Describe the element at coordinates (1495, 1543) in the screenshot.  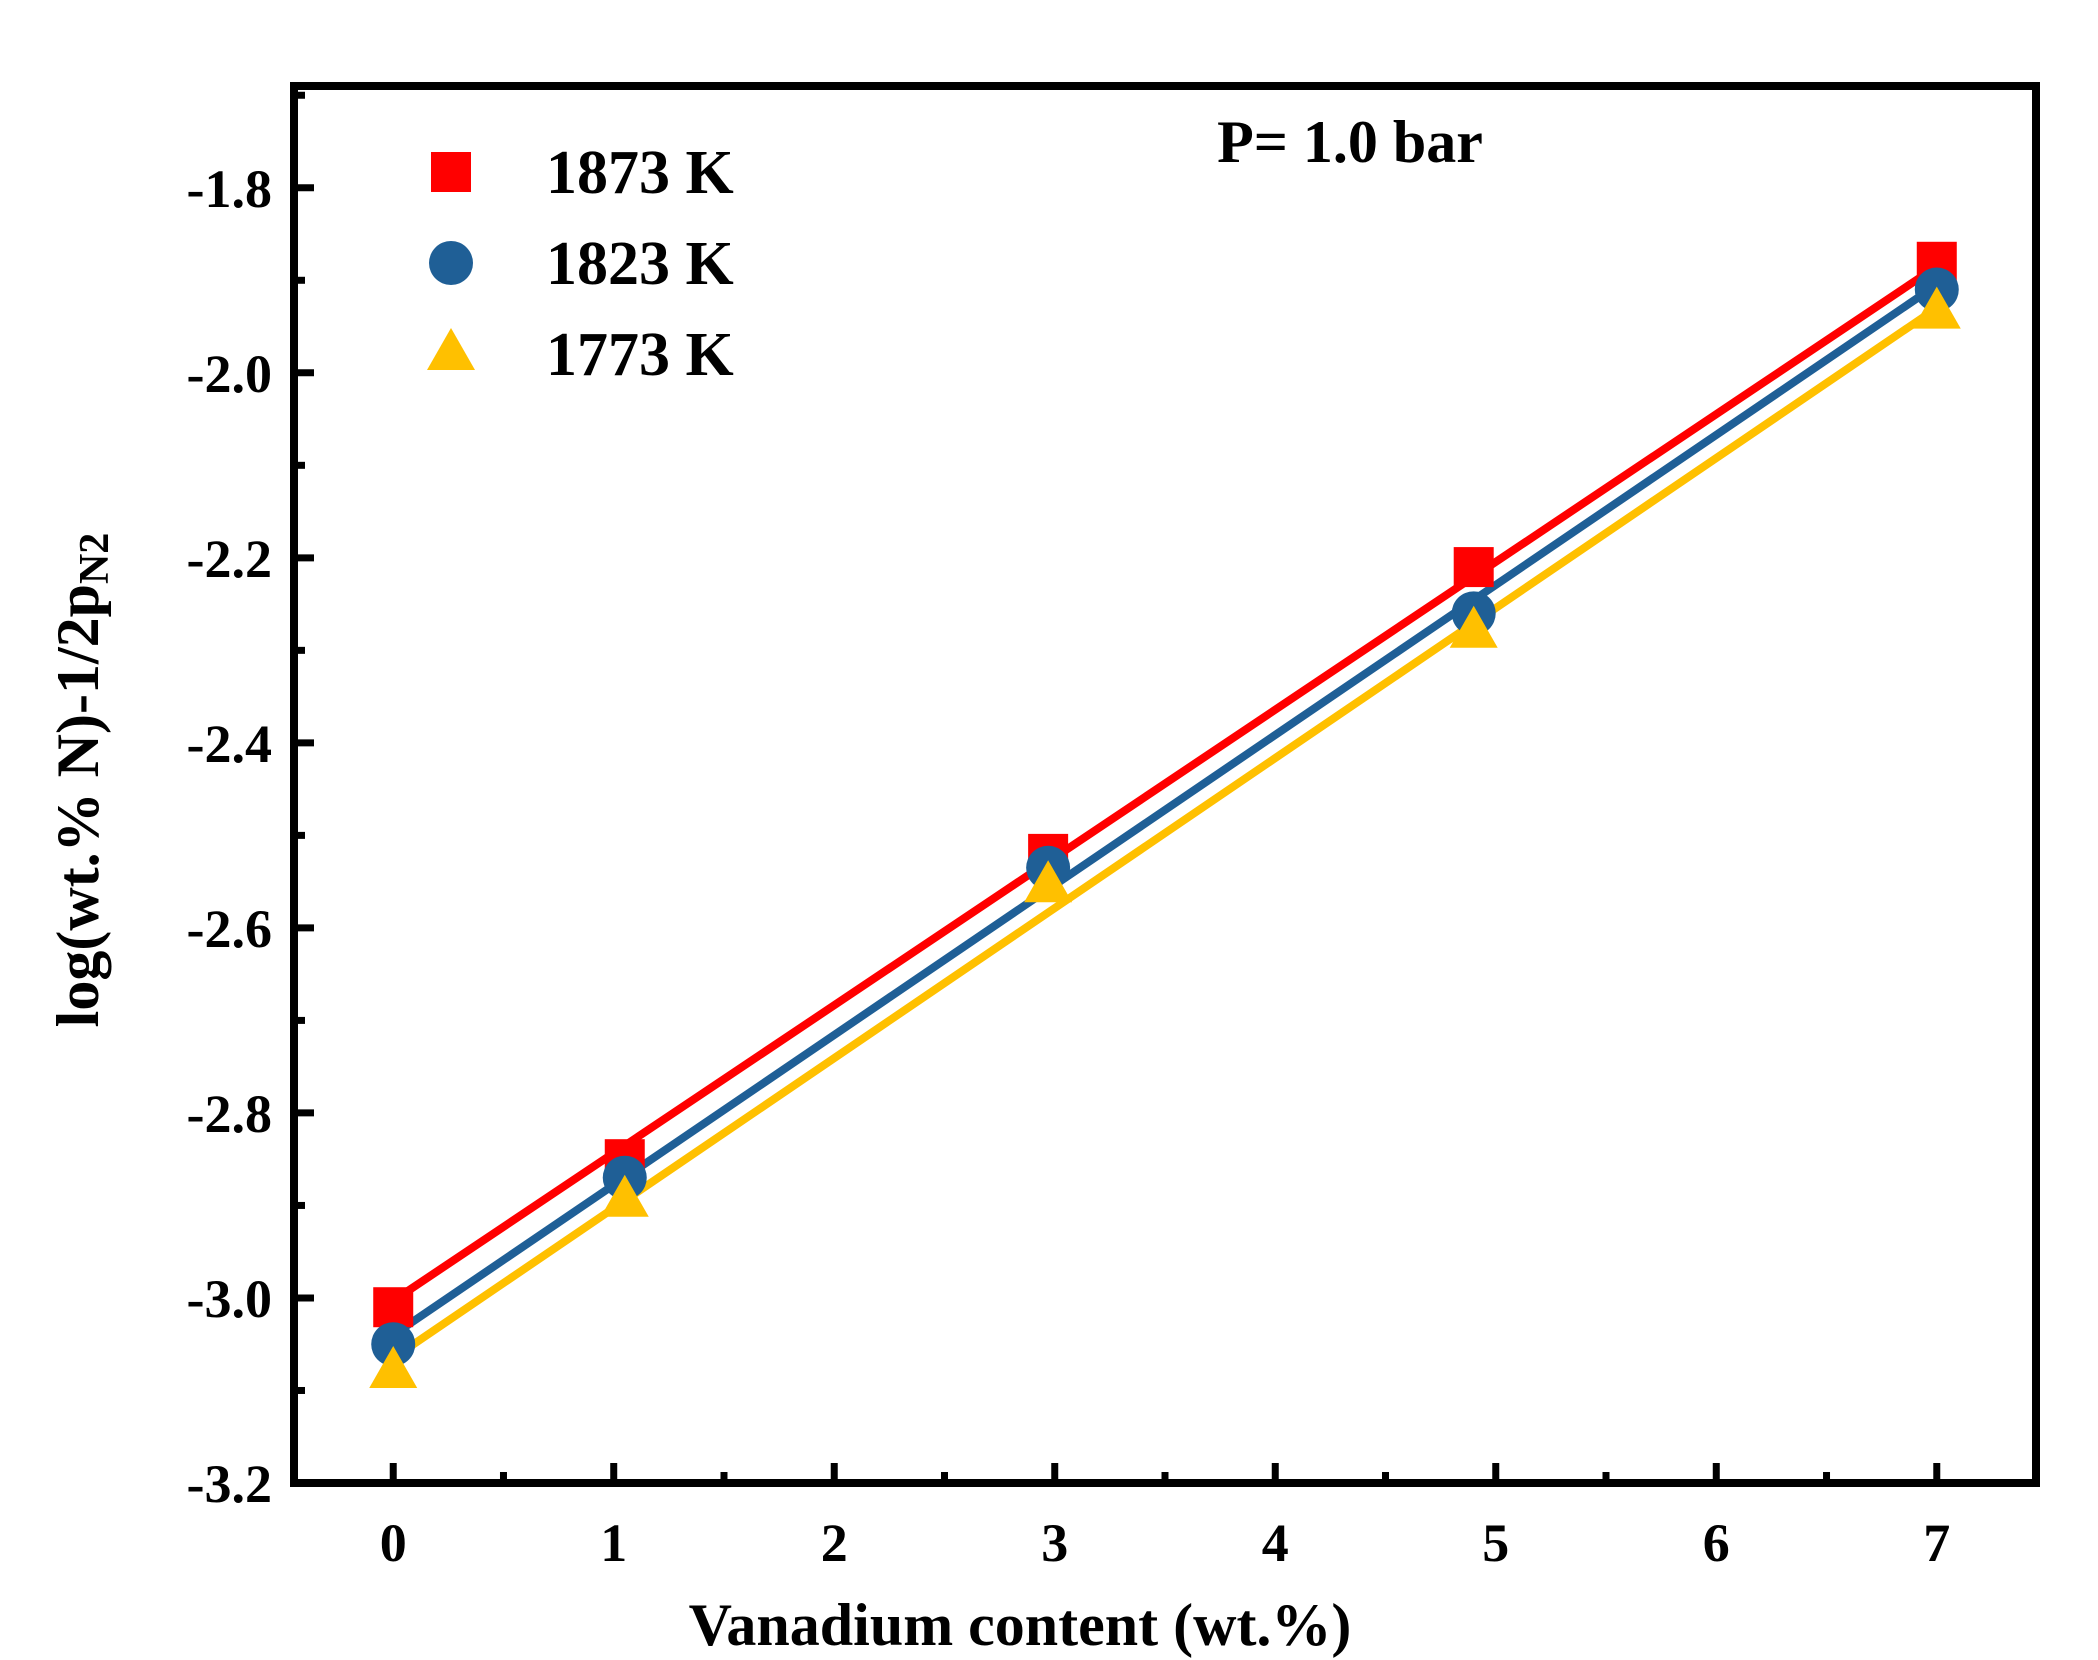
I see `x-tick-label: 5` at that location.